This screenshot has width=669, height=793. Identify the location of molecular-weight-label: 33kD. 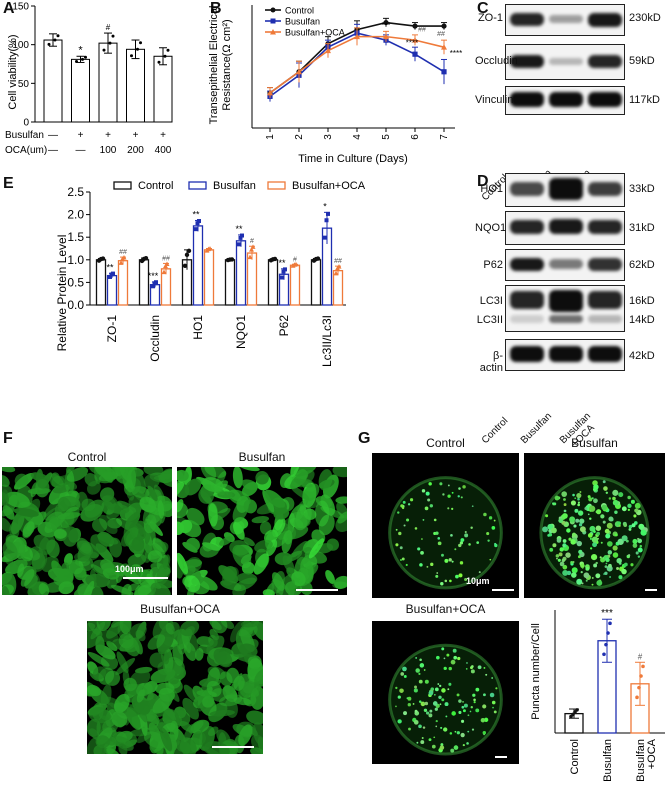
(642, 189).